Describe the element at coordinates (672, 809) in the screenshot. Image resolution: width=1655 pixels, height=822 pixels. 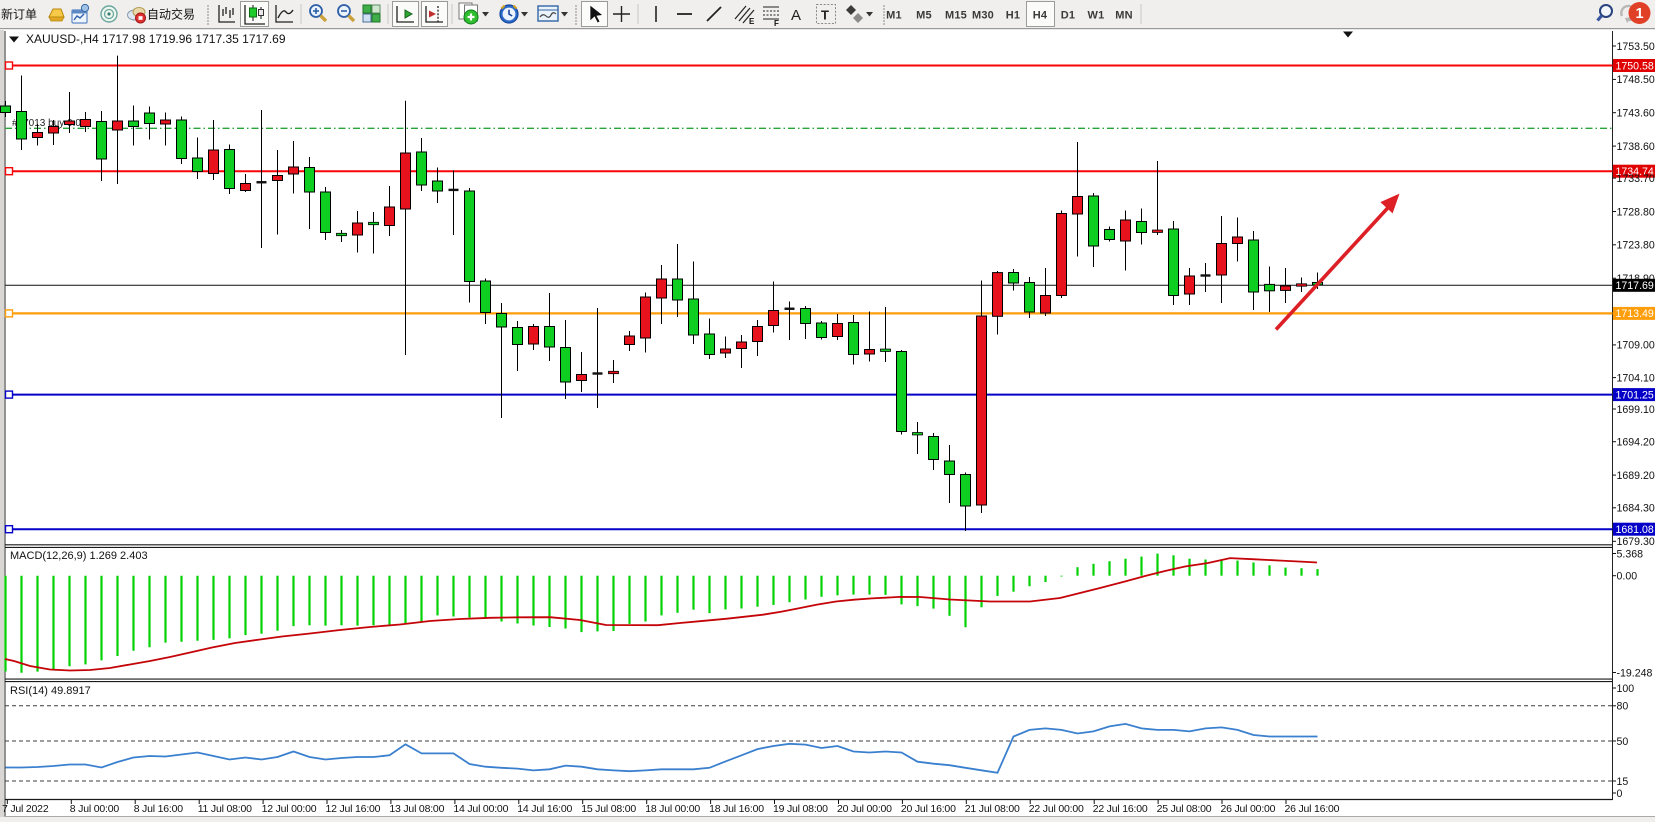
I see `svg-text: 18 Jul 00:00` at that location.